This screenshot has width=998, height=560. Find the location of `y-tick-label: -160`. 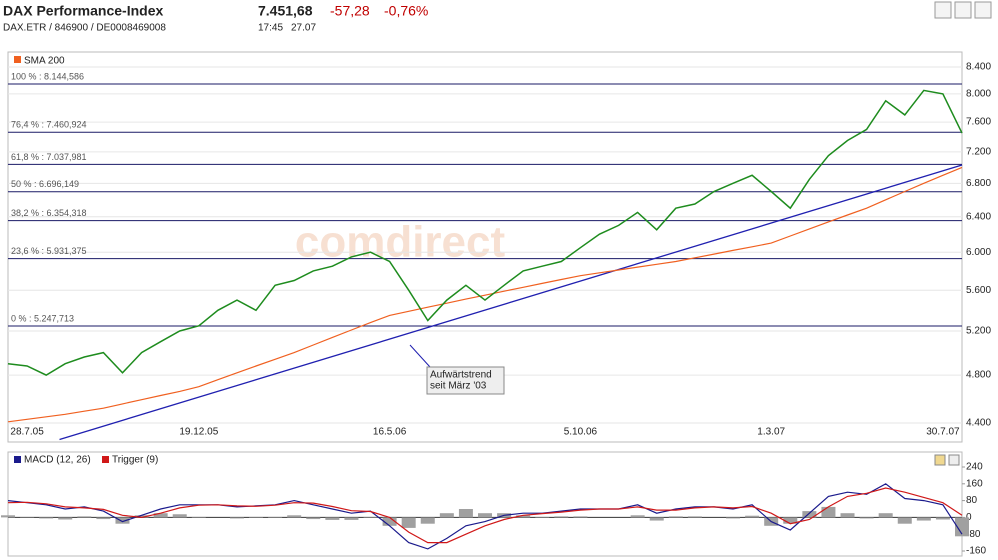

y-tick-label: -160 is located at coordinates (976, 551).